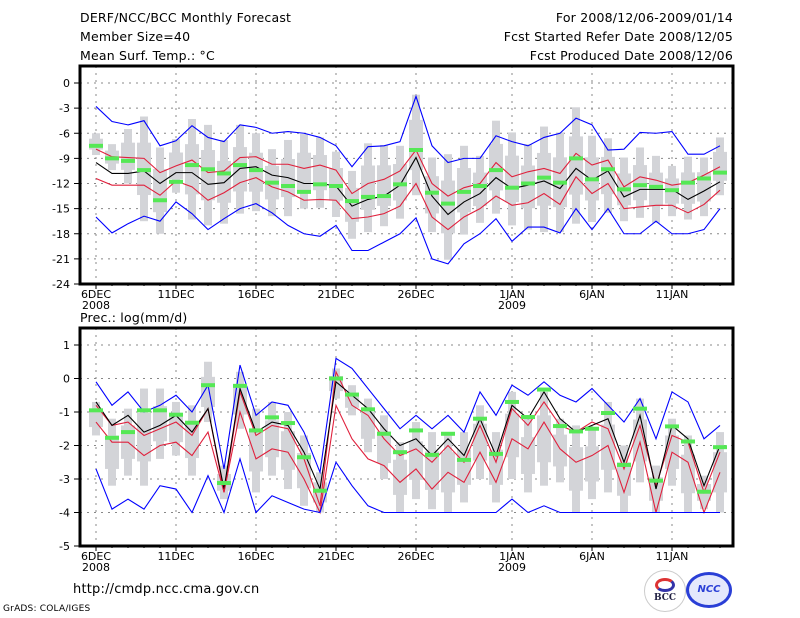 The width and height of the screenshot is (800, 618). What do you see at coordinates (64, 158) in the screenshot?
I see `temp-ytick-label: -9` at bounding box center [64, 158].